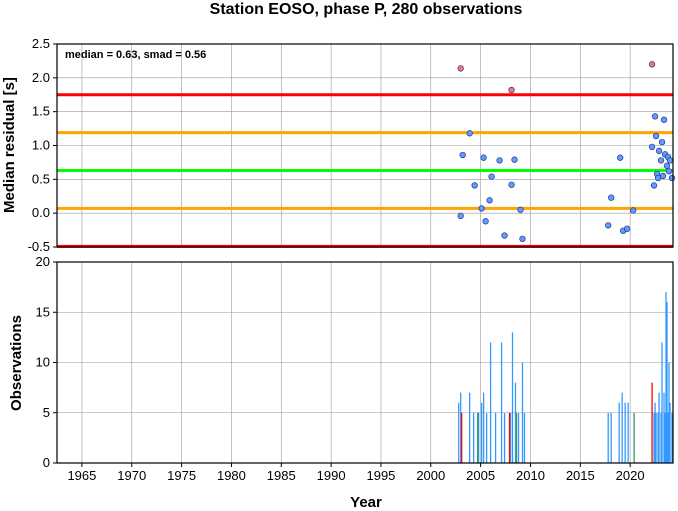 This screenshot has height=511, width=678. Describe the element at coordinates (43, 362) in the screenshot. I see `y-tick-label: 10` at that location.